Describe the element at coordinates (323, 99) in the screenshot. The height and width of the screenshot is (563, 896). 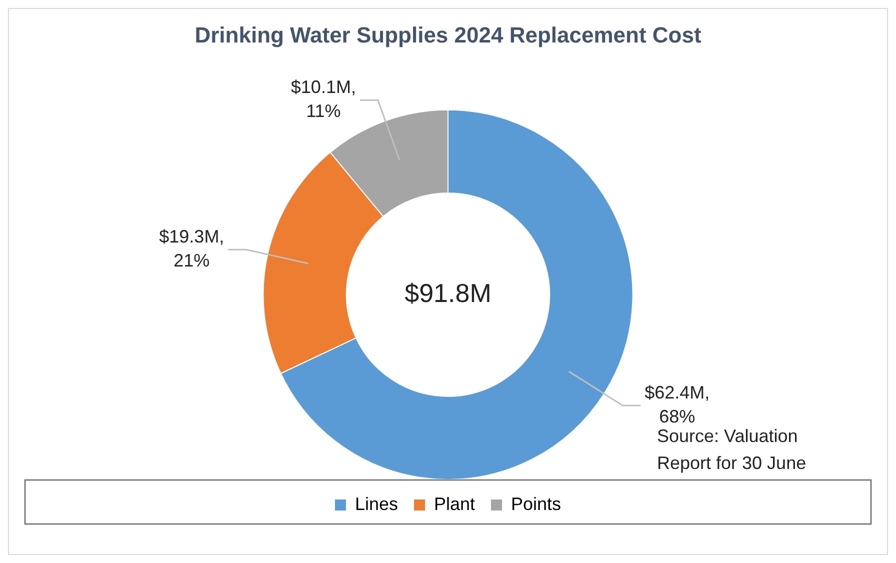
I see `data-label: $10.1M, 11%` at that location.